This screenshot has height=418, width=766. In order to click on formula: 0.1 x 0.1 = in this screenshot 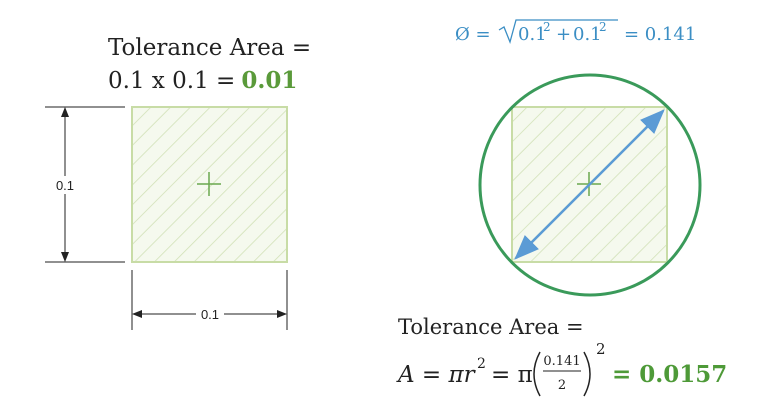, I will do `click(171, 81)`.